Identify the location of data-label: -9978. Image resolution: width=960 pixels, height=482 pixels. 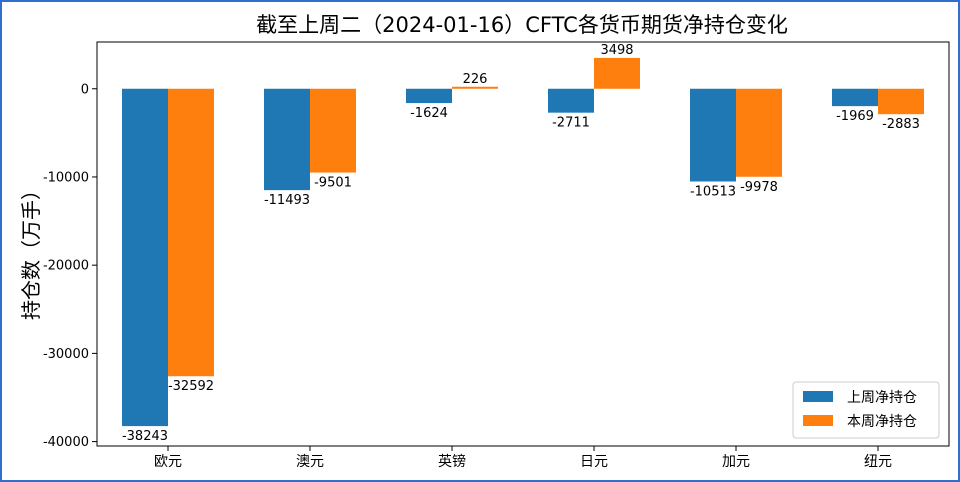
(759, 187).